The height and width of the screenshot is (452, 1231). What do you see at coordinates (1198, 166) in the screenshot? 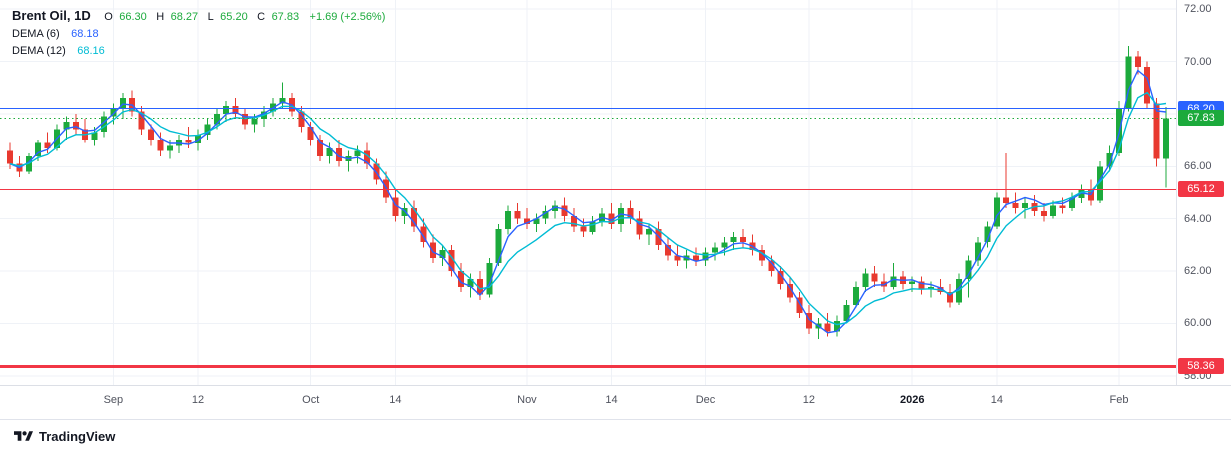
I see `price-axis-label: 66.00` at bounding box center [1198, 166].